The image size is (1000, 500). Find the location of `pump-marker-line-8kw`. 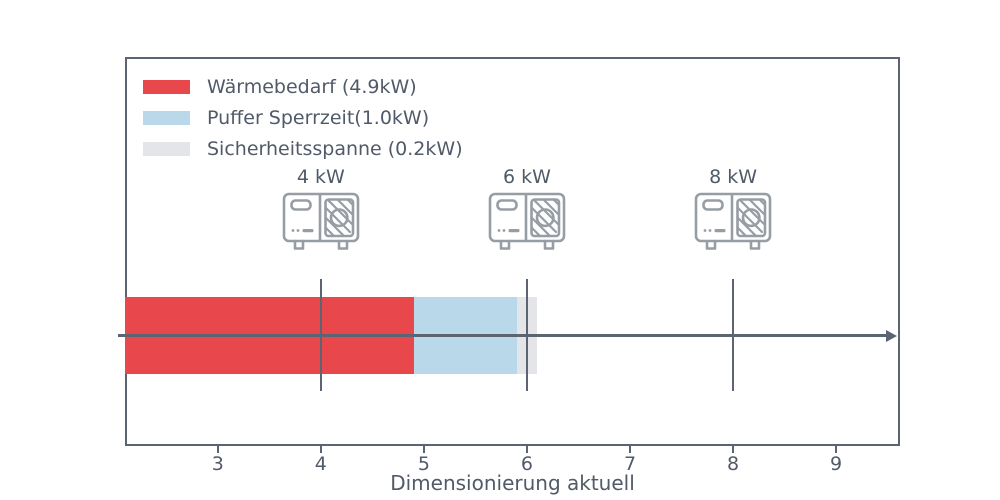

pump-marker-line-8kw is located at coordinates (733, 335).